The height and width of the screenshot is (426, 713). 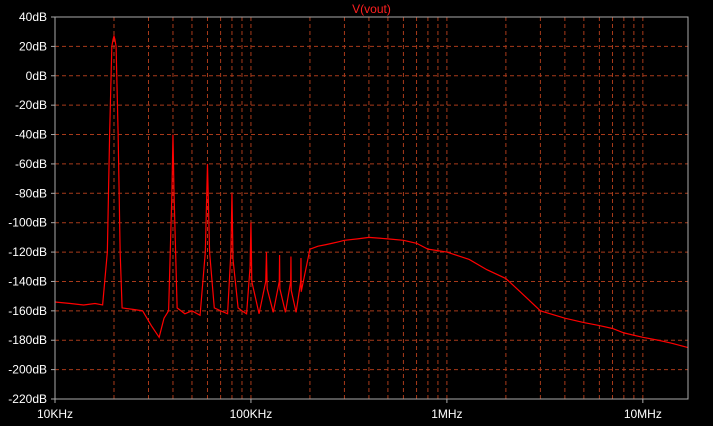 What do you see at coordinates (36, 76) in the screenshot?
I see `y-tick-label: 0dB` at bounding box center [36, 76].